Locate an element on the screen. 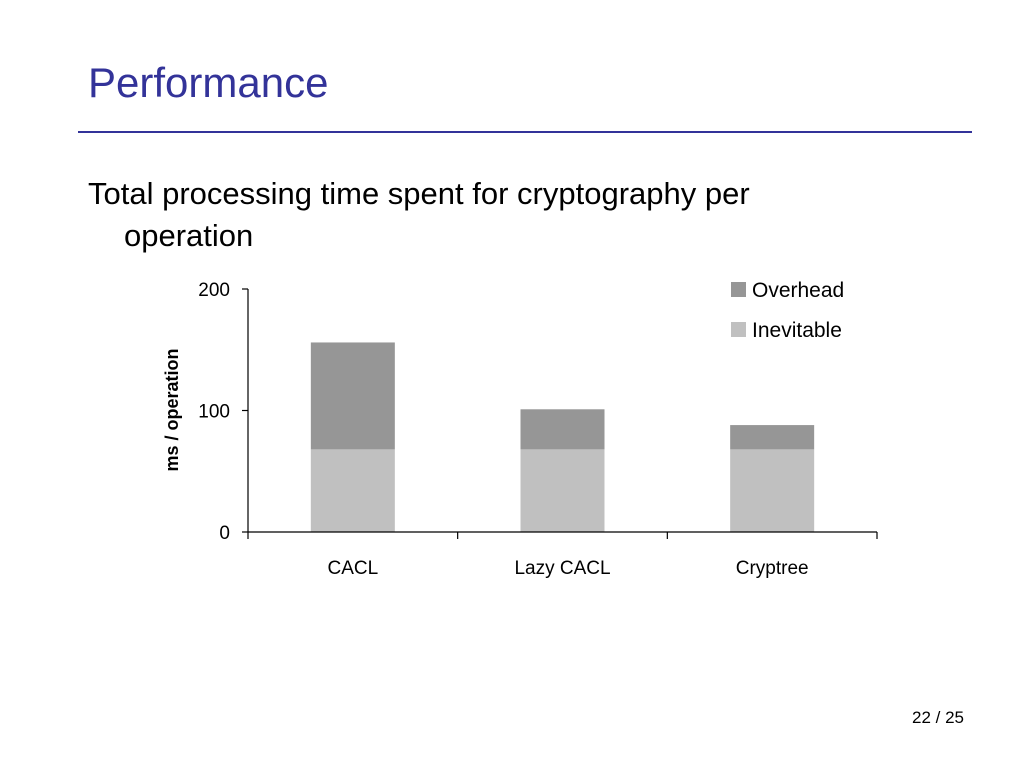 Image resolution: width=1024 pixels, height=768 pixels. bars-layer is located at coordinates (562, 437).